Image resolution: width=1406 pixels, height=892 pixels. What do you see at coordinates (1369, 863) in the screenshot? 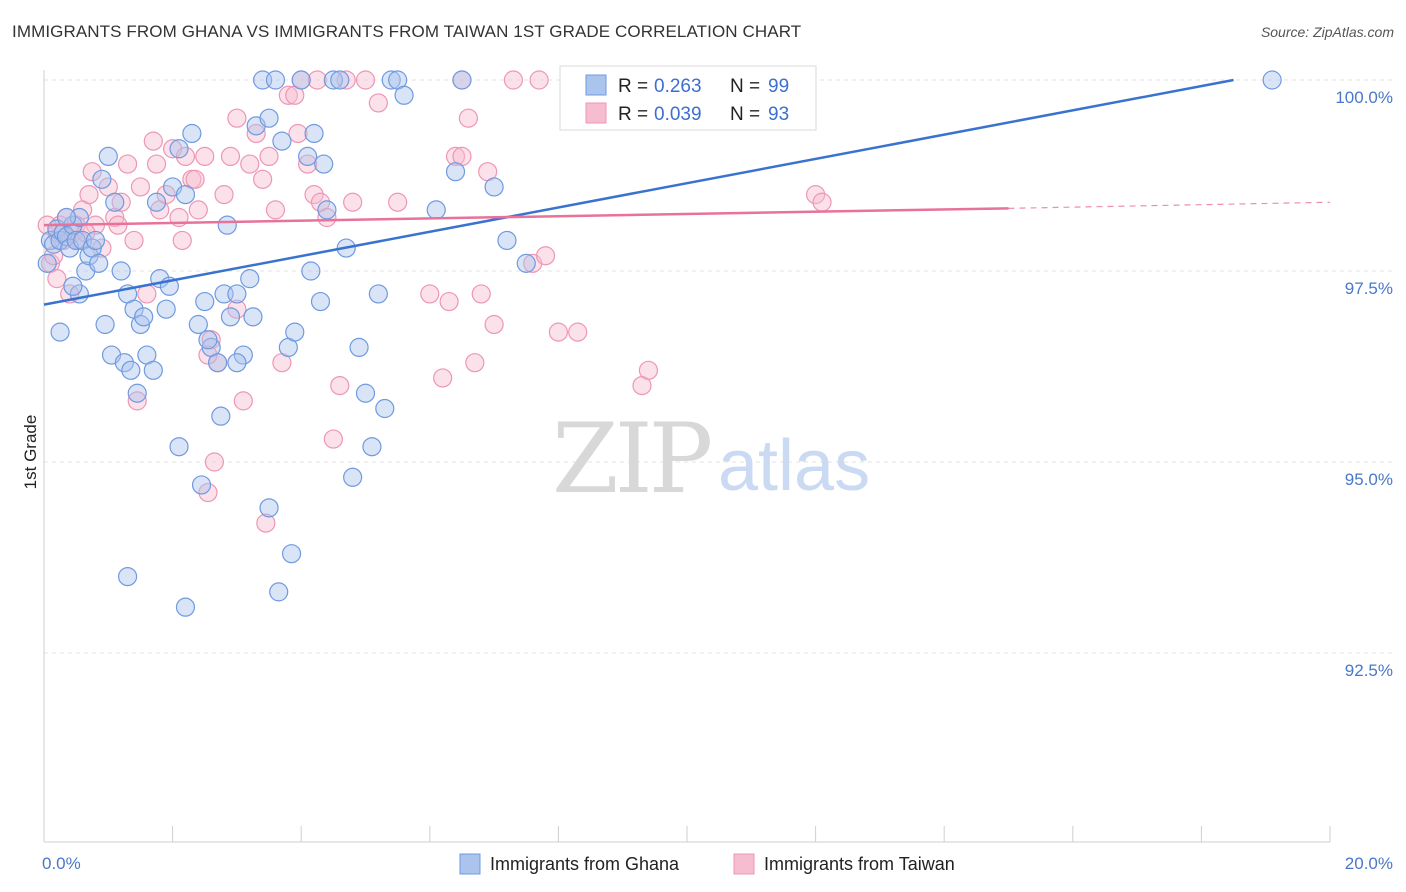
I see `x-tick-label-right: 20.0%` at bounding box center [1369, 863].